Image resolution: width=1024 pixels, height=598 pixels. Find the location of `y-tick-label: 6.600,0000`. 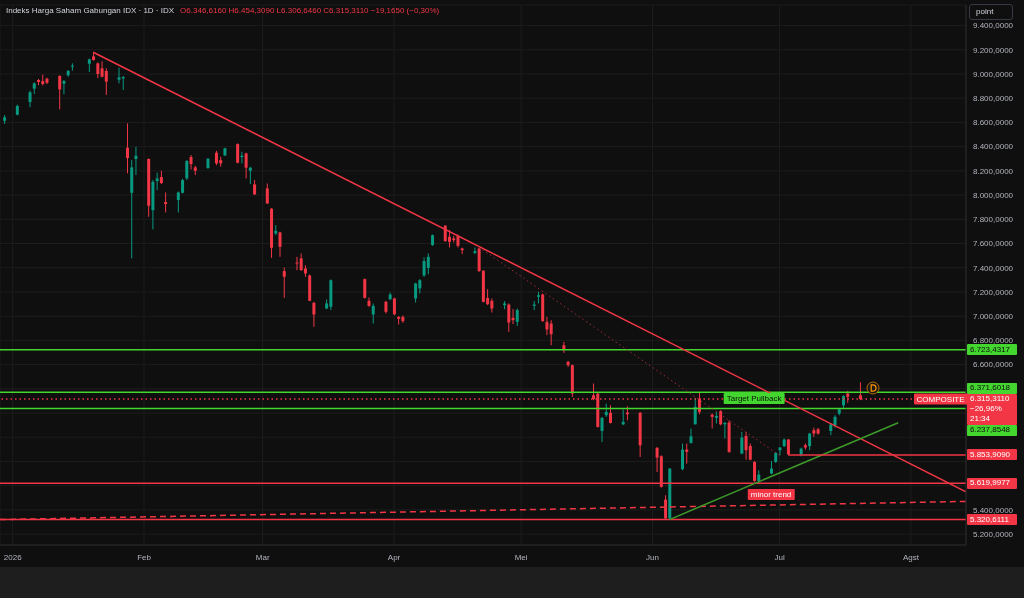

y-tick-label: 6.600,0000 is located at coordinates (993, 365).